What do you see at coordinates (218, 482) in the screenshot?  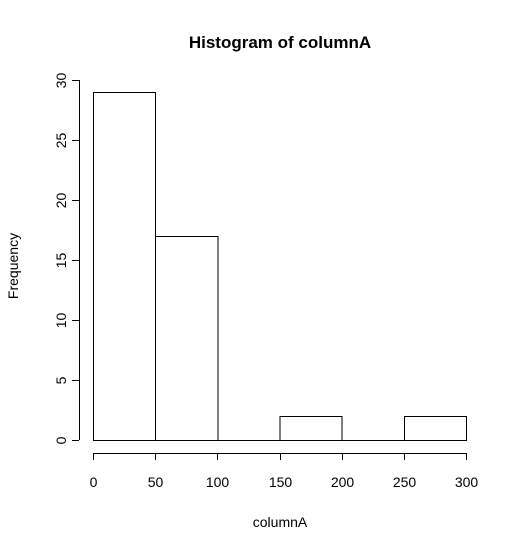 I see `x-tick-label-2: 100` at bounding box center [218, 482].